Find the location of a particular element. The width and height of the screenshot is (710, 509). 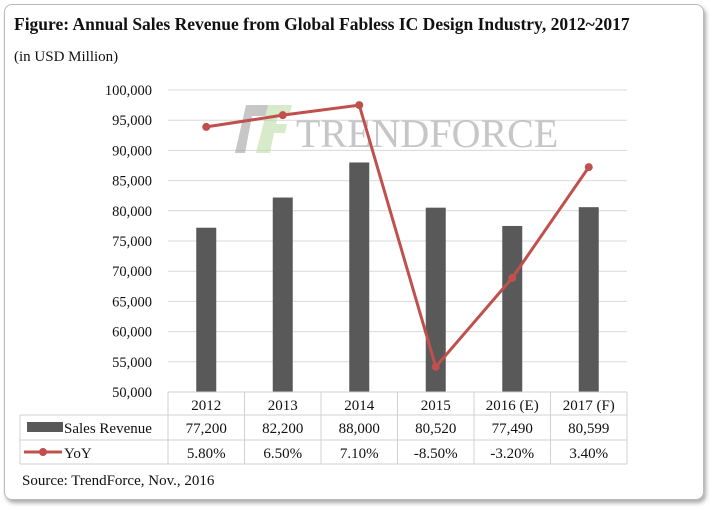

bar-2012 is located at coordinates (206, 309).